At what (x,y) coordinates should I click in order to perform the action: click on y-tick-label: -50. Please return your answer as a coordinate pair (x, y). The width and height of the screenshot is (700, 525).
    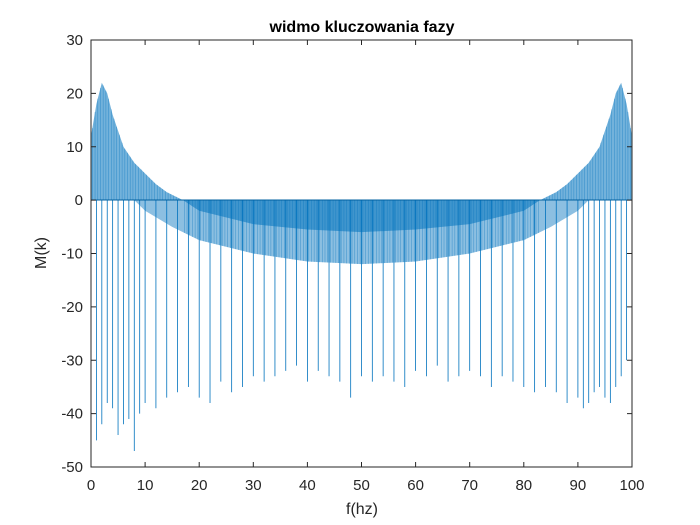
    Looking at the image, I should click on (72, 467).